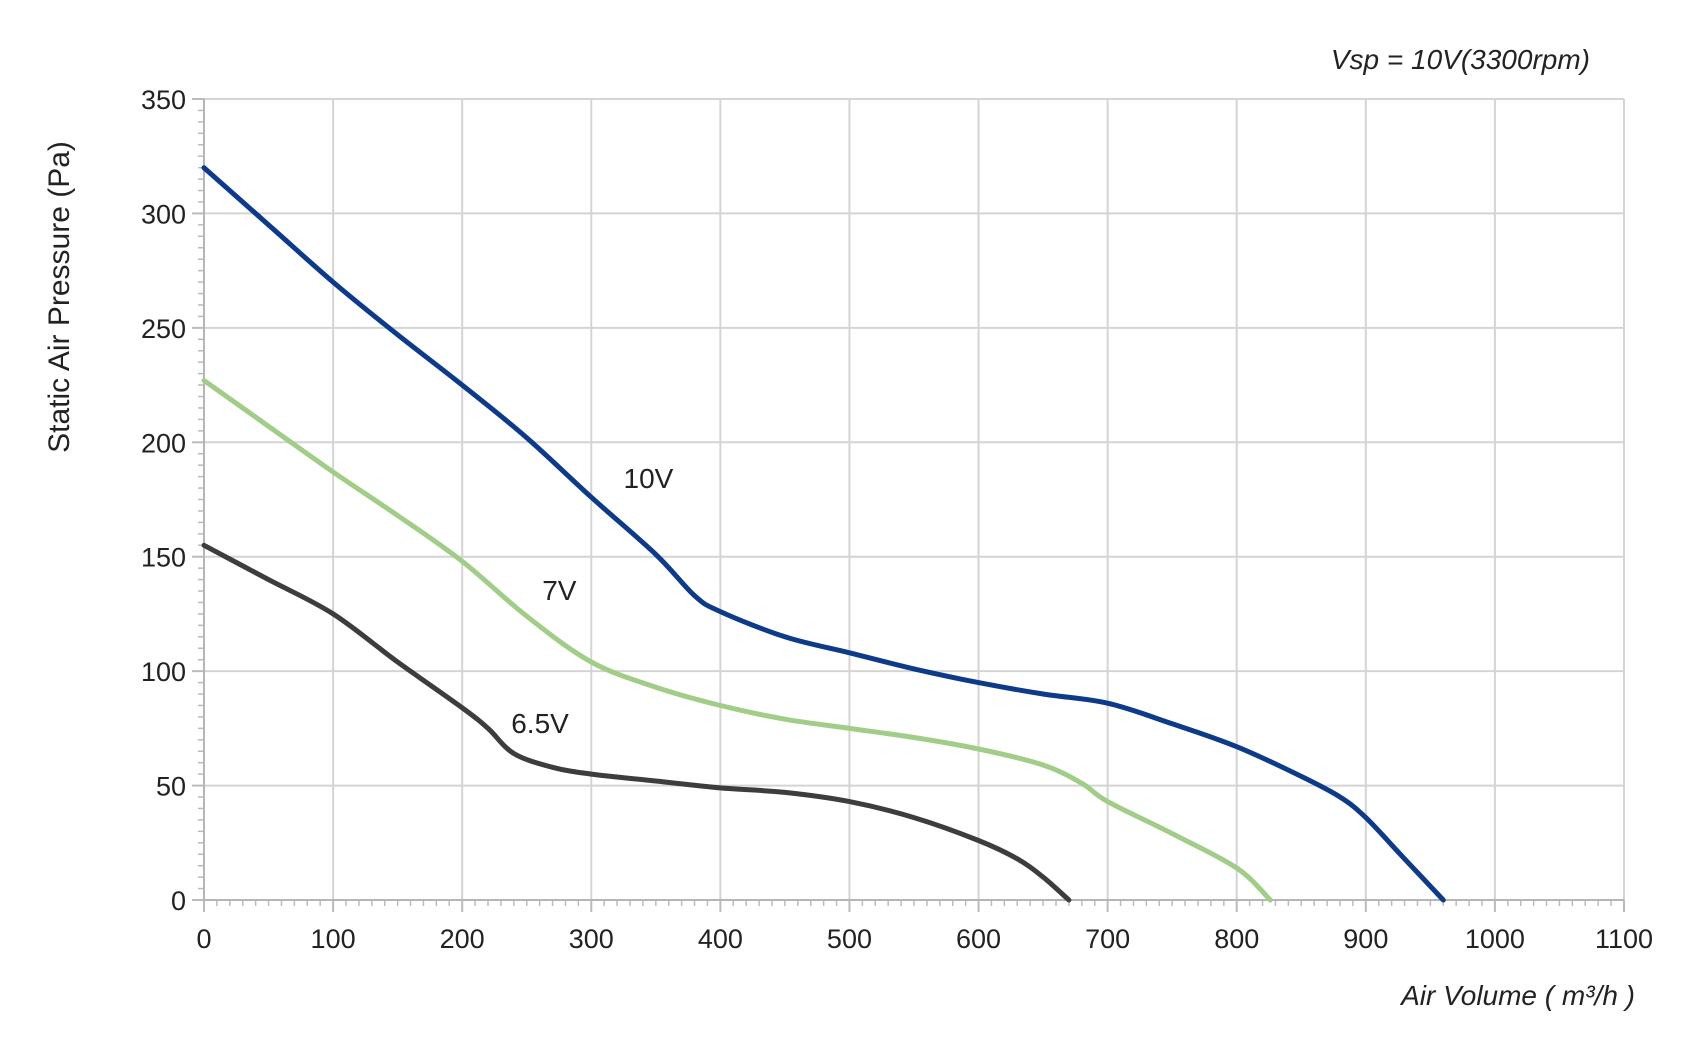  What do you see at coordinates (1365, 939) in the screenshot?
I see `x-tick-label: 900` at bounding box center [1365, 939].